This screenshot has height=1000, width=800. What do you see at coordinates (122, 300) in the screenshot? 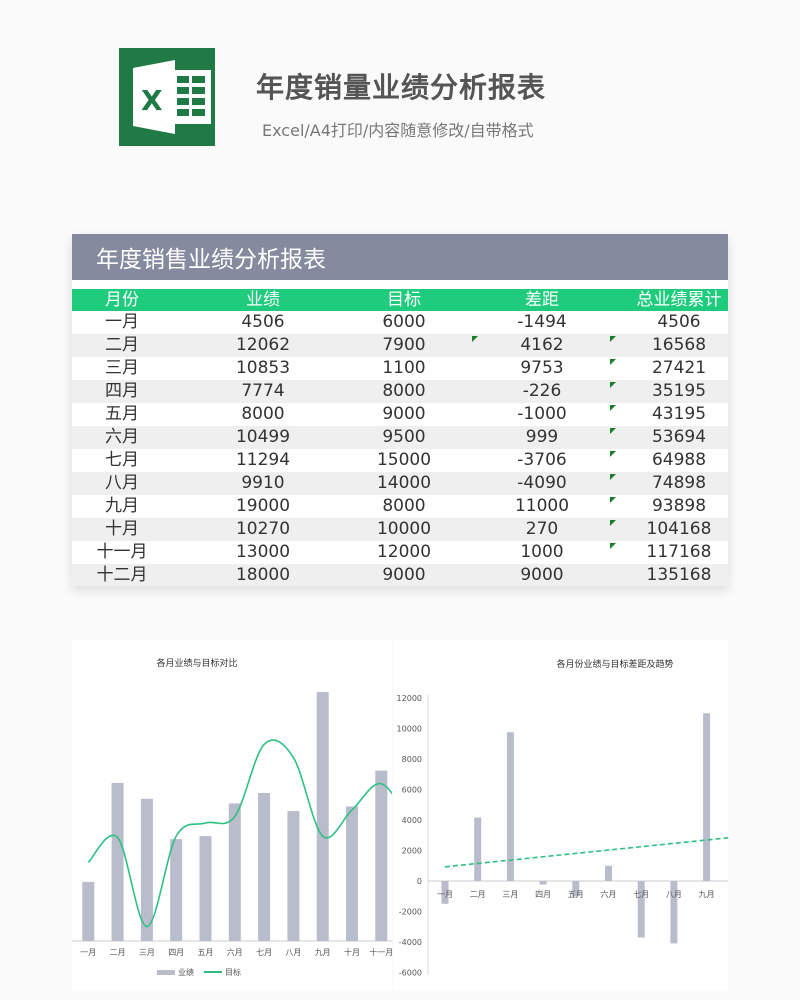
I see `col-month: 月份` at bounding box center [122, 300].